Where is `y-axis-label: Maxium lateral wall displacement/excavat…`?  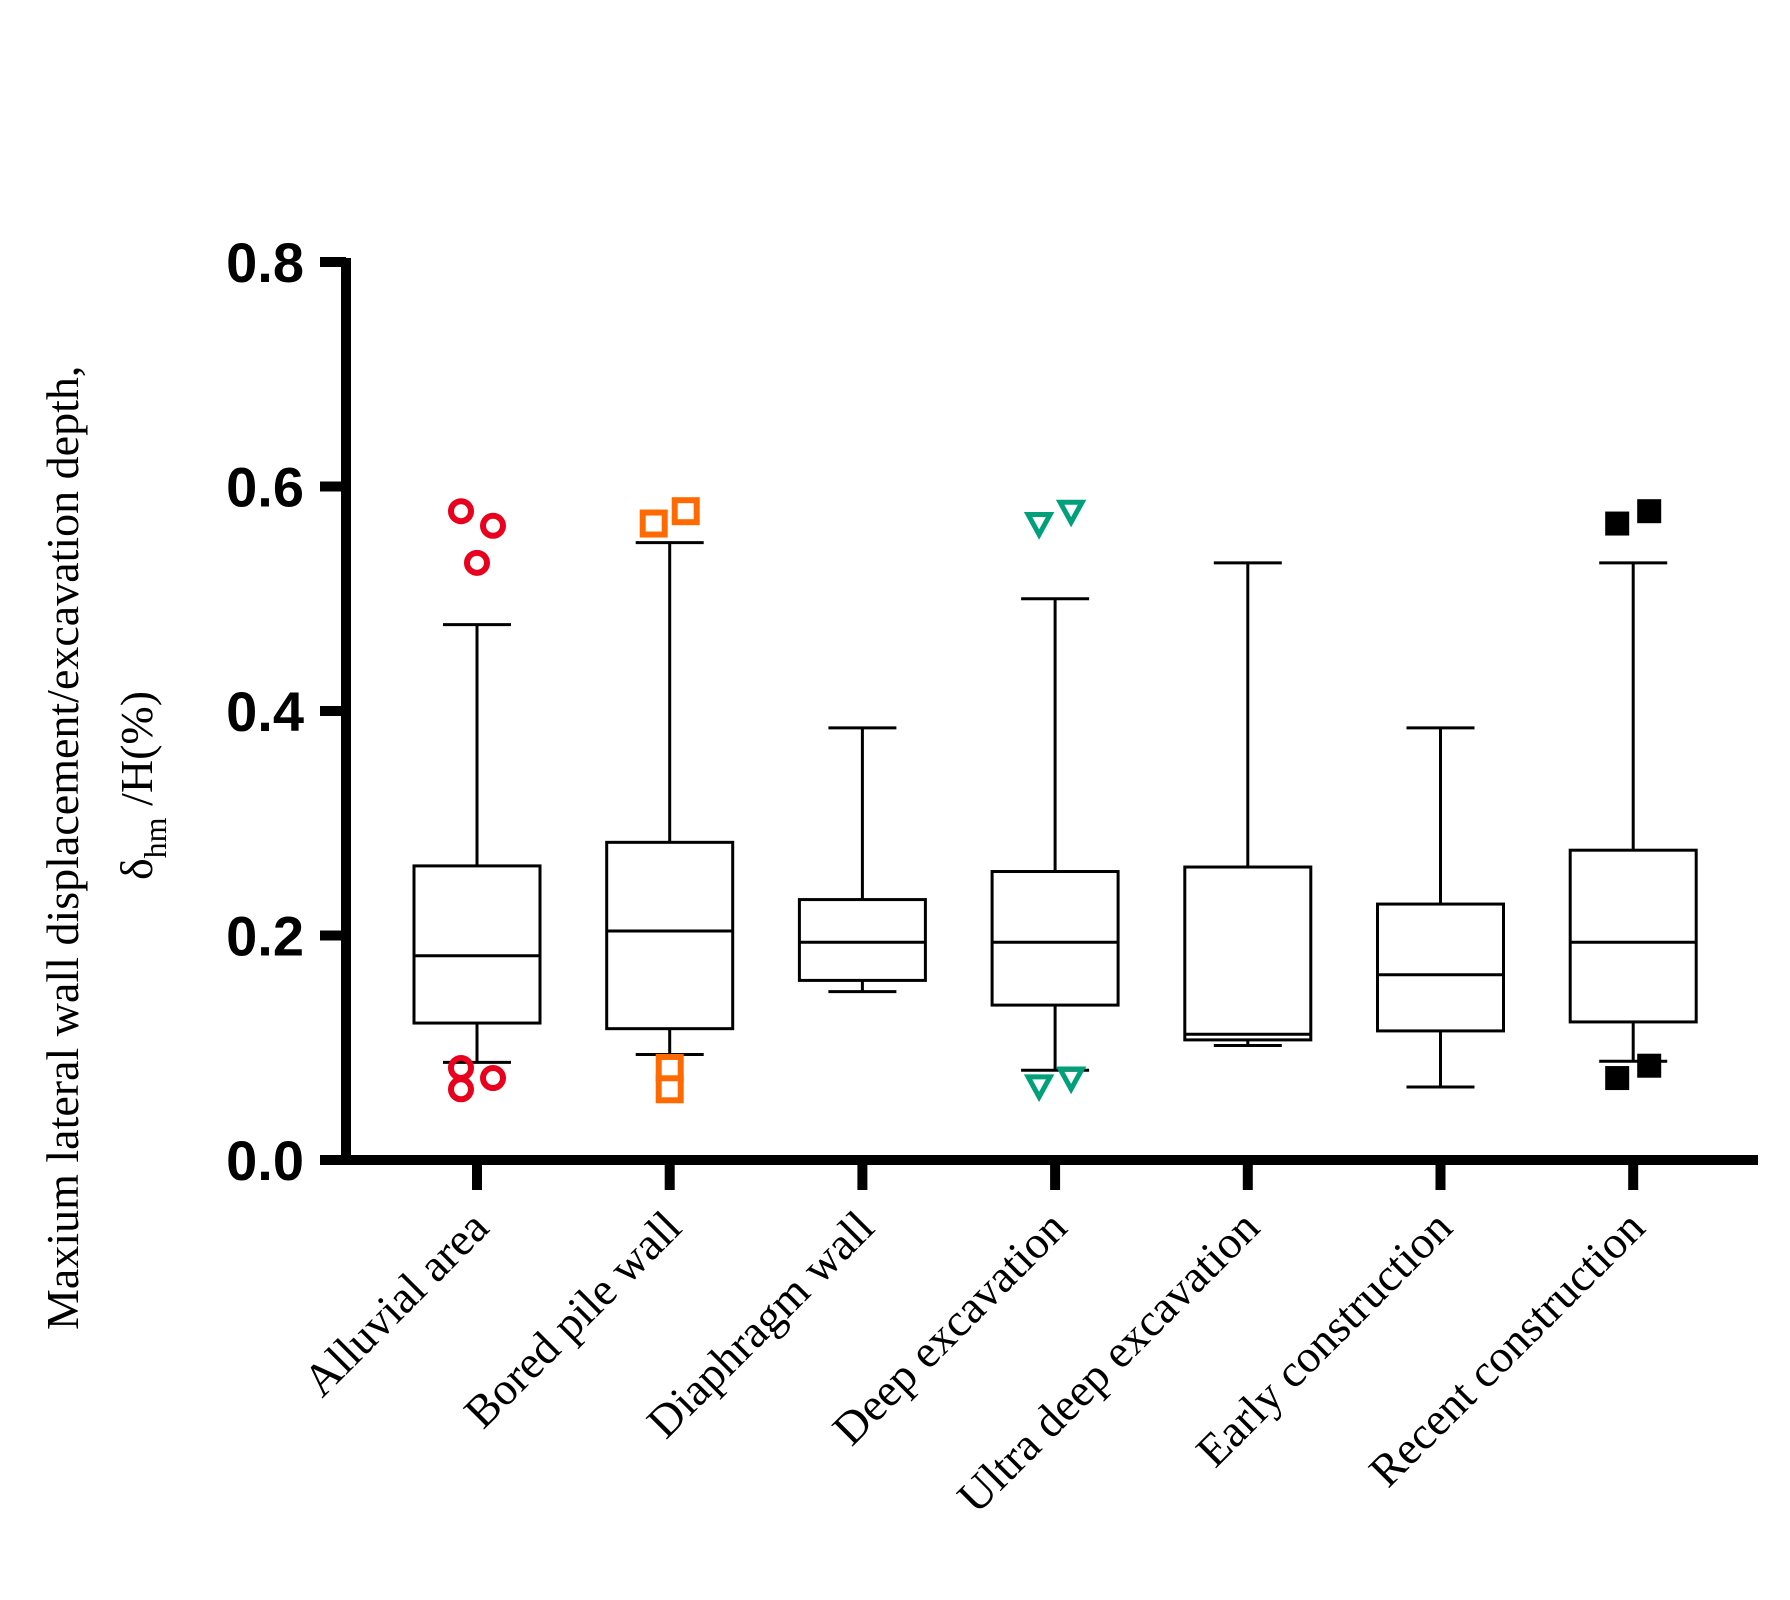
y-axis-label: Maxium lateral wall displacement/excavat… is located at coordinates (105, 848).